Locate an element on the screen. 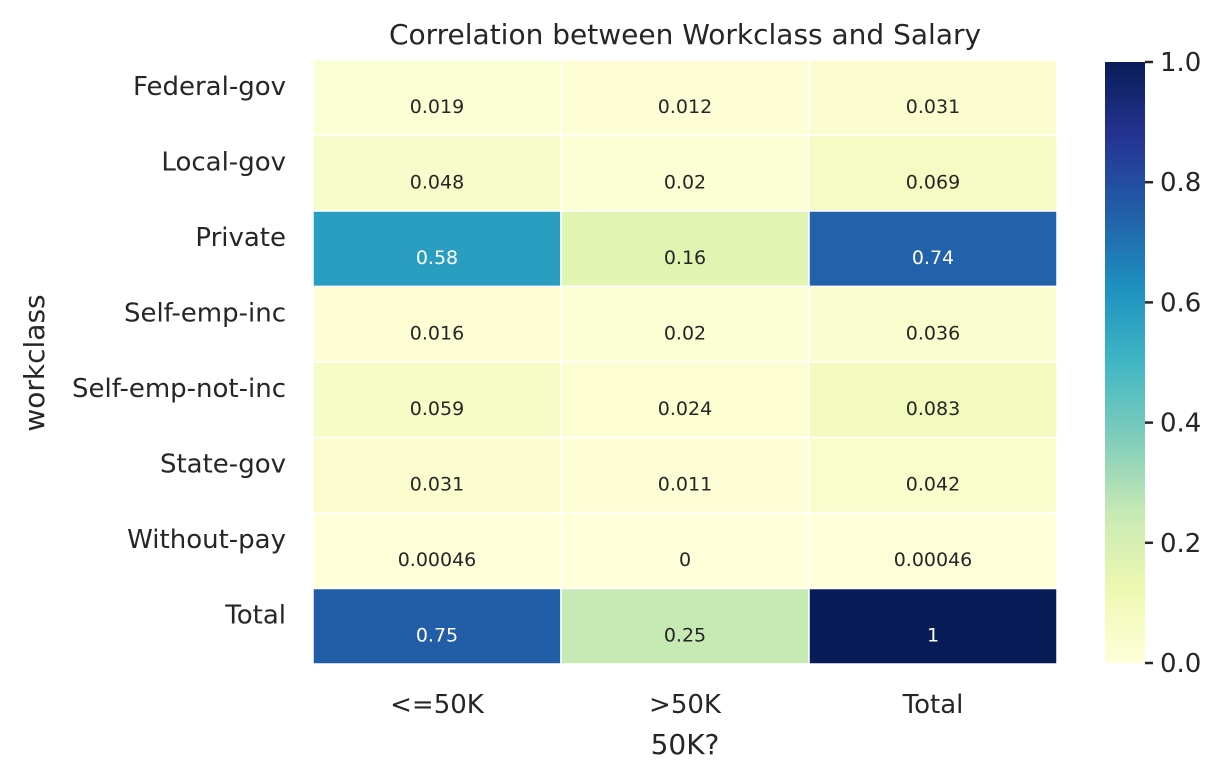 This screenshot has height=782, width=1222. cell-value-label: 0.25 is located at coordinates (685, 635).